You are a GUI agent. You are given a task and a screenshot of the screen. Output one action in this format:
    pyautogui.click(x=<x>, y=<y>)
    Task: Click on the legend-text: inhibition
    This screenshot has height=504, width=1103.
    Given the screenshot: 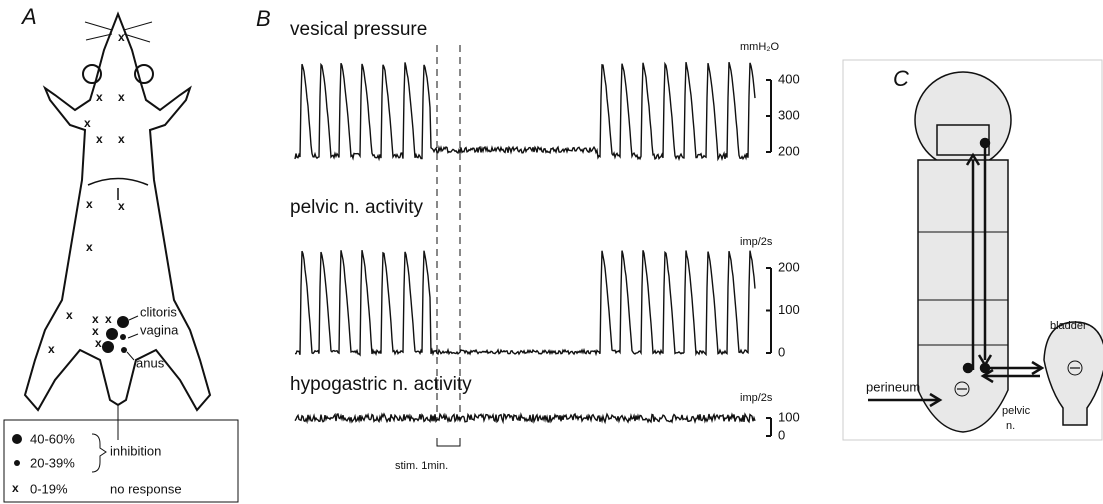 What is the action you would take?
    pyautogui.click(x=135, y=450)
    